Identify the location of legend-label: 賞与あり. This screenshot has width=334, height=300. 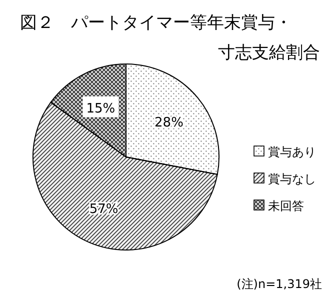
(292, 152).